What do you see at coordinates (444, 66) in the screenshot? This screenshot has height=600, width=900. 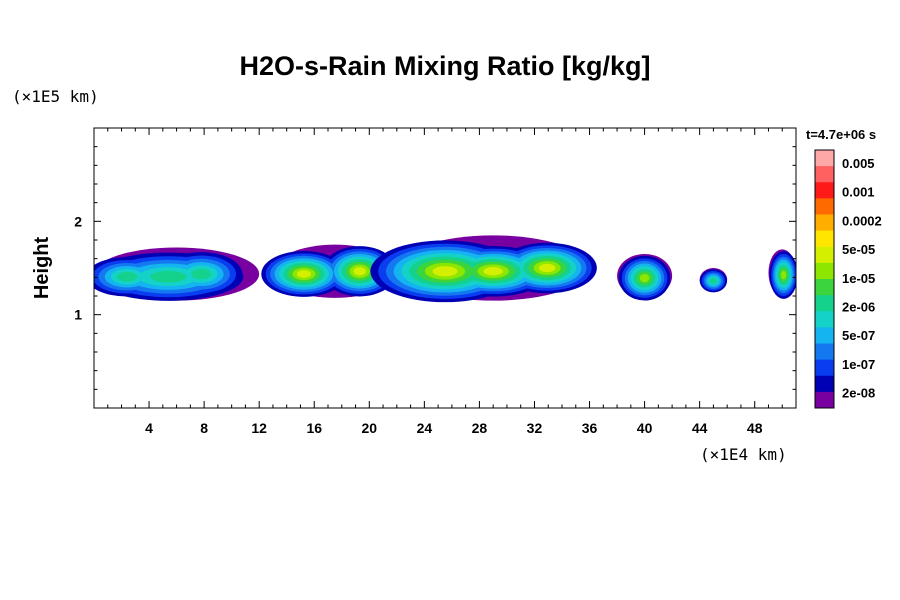 I see `chart-title: H2O-s-Rain Mixing Ratio [kg/kg]` at bounding box center [444, 66].